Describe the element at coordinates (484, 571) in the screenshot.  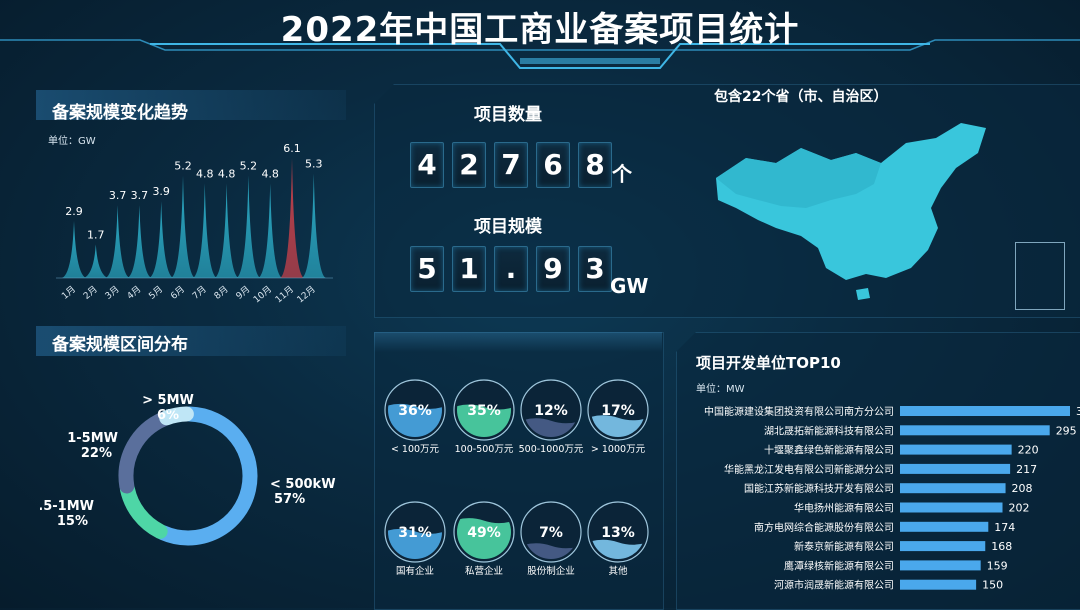
I see `gauge-category: 私营企业` at that location.